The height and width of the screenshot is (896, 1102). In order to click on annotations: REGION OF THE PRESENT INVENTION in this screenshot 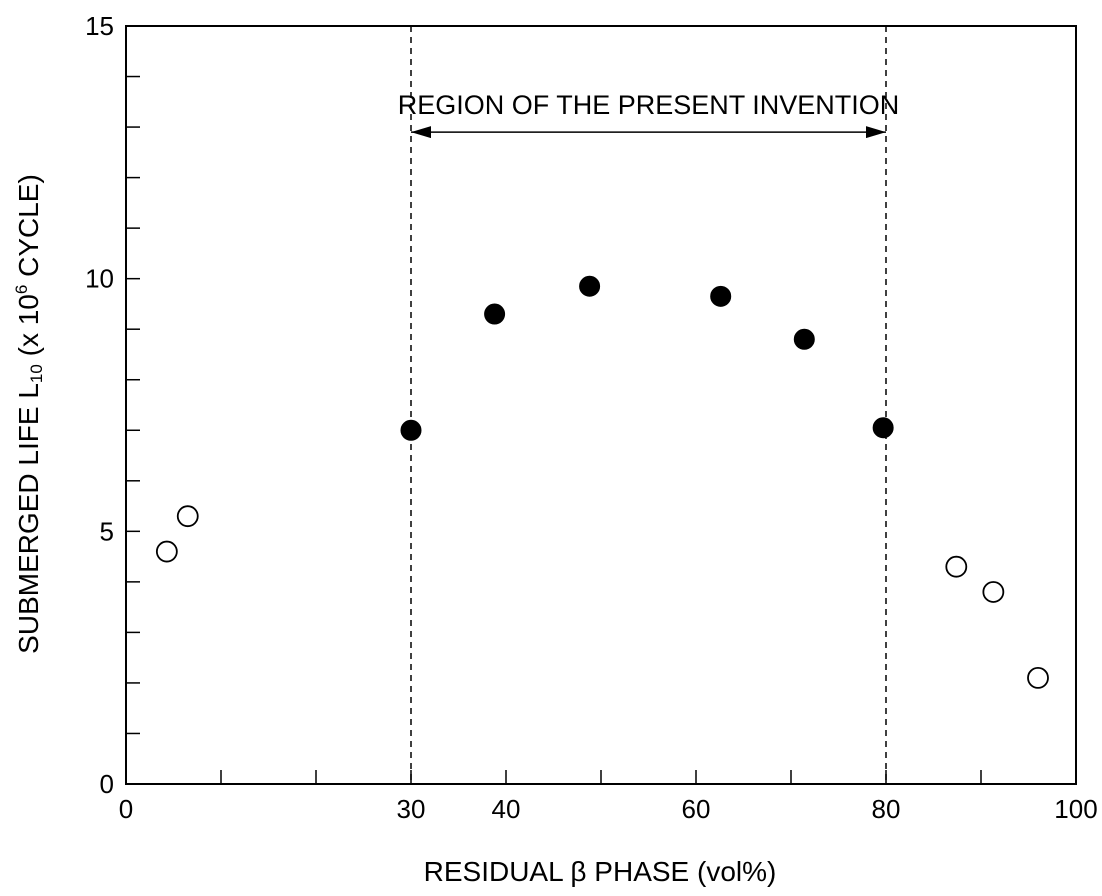, I will do `click(649, 114)`.